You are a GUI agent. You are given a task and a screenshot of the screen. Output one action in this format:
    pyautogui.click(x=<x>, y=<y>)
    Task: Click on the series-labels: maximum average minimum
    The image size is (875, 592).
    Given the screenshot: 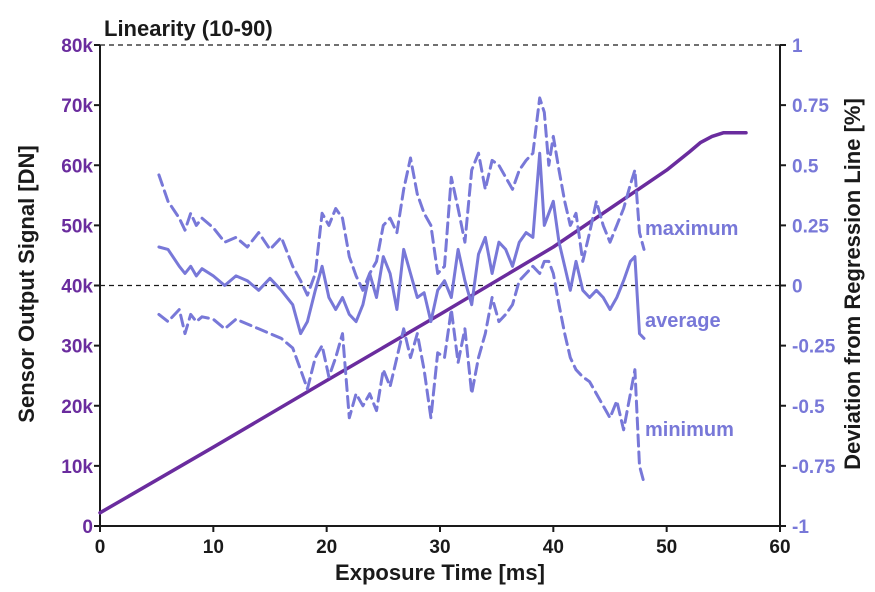 What is the action you would take?
    pyautogui.click(x=691, y=329)
    